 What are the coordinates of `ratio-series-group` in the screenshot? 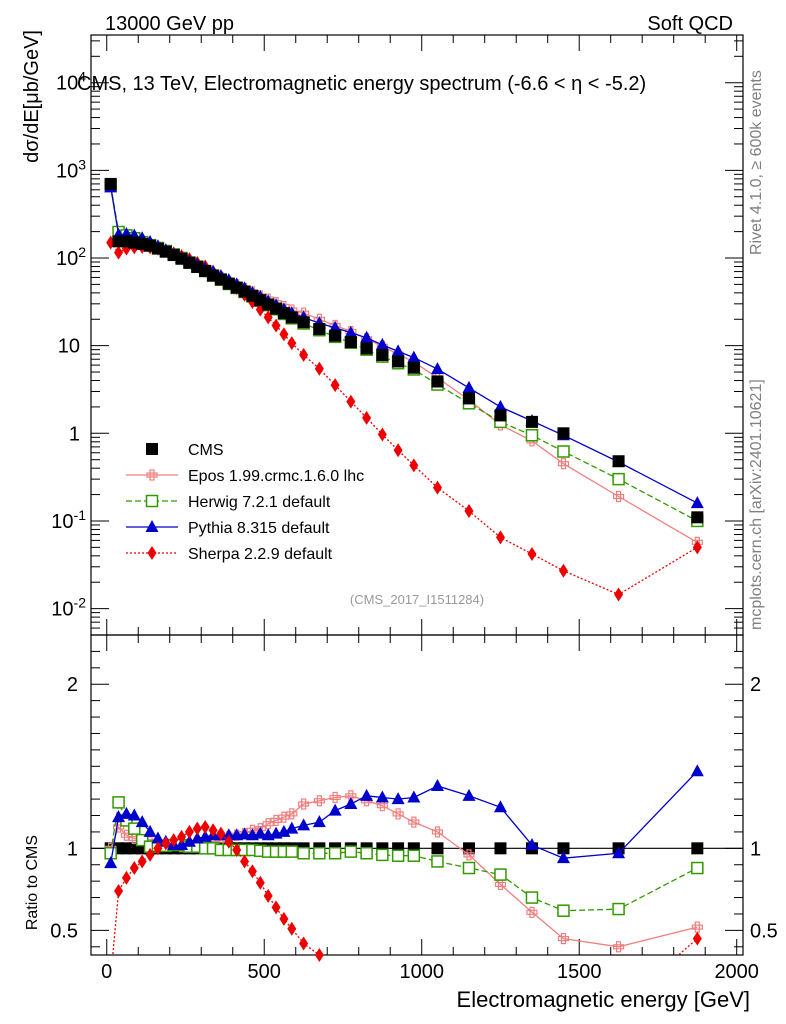 It's located at (404, 863).